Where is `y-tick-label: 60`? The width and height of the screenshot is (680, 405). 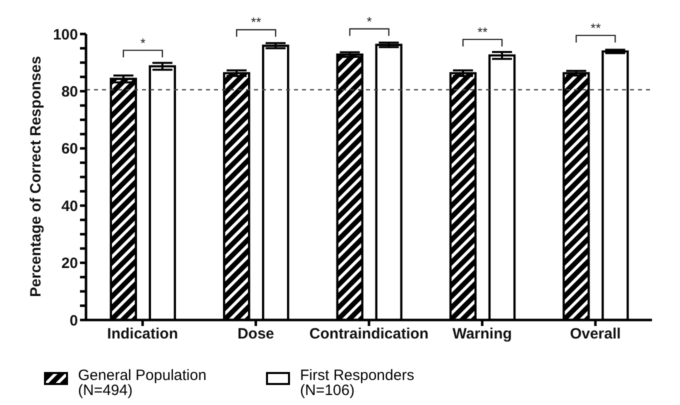 y-tick-label: 60 is located at coordinates (69, 149).